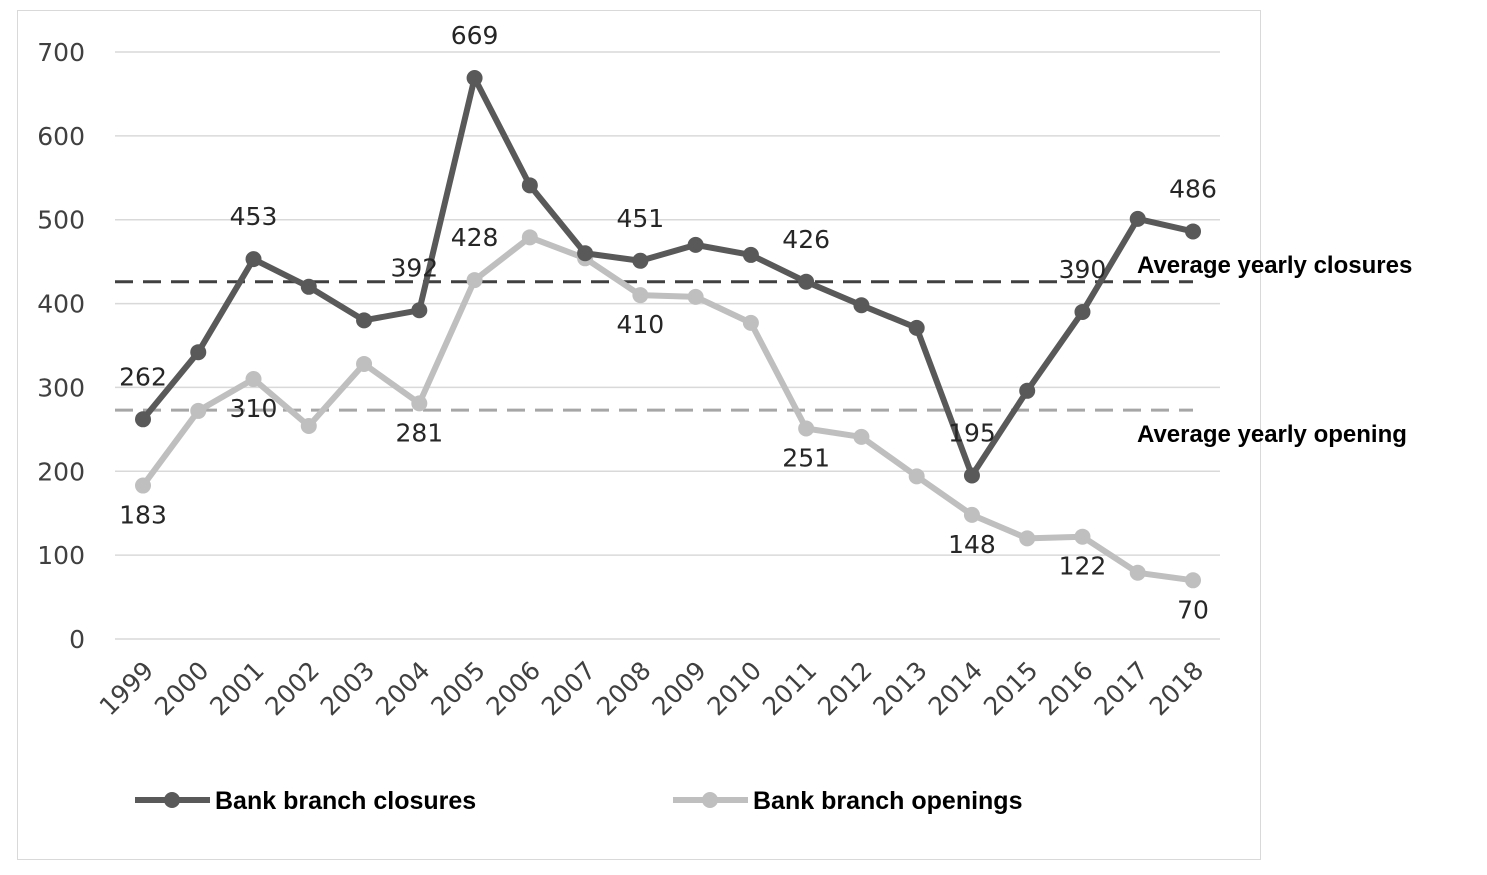 The image size is (1487, 875). Describe the element at coordinates (1083, 566) in the screenshot. I see `data-label: 122` at that location.